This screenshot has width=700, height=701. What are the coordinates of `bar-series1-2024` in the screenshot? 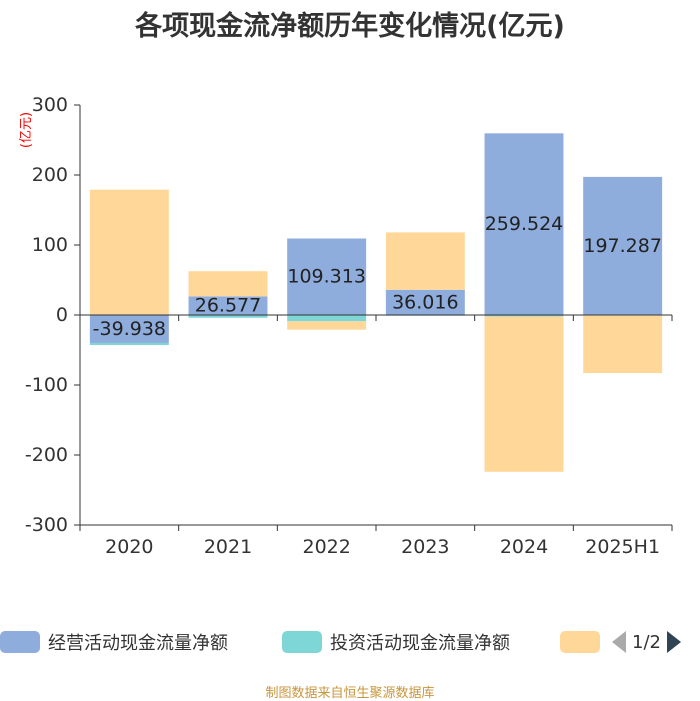 It's located at (524, 316).